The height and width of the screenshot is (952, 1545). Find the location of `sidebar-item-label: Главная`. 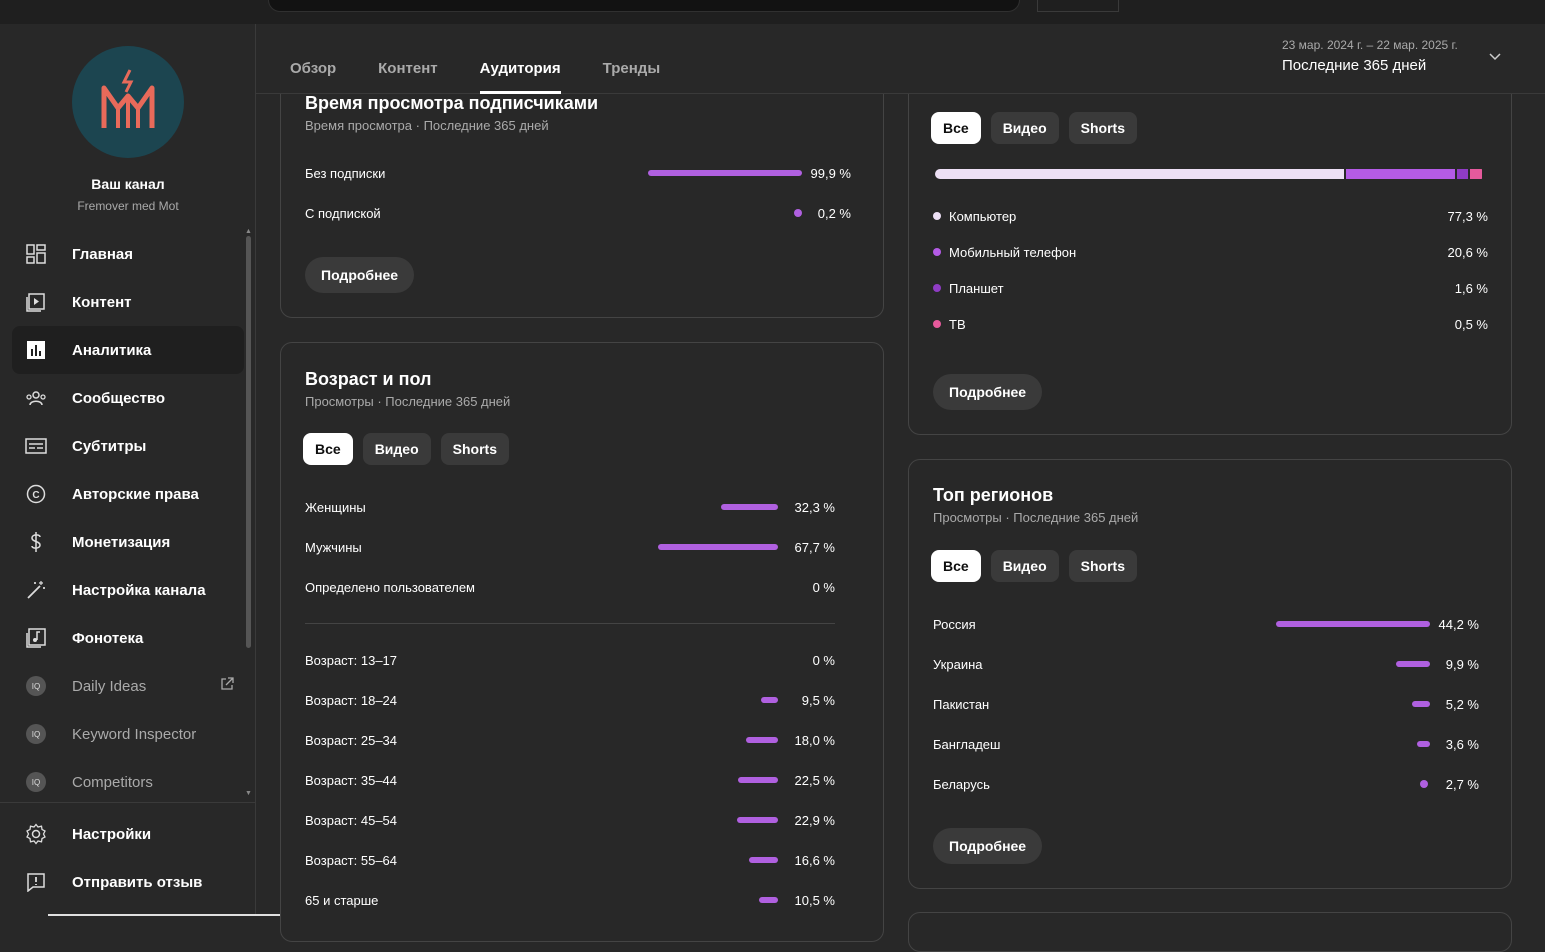

sidebar-item-label: Главная is located at coordinates (103, 254).